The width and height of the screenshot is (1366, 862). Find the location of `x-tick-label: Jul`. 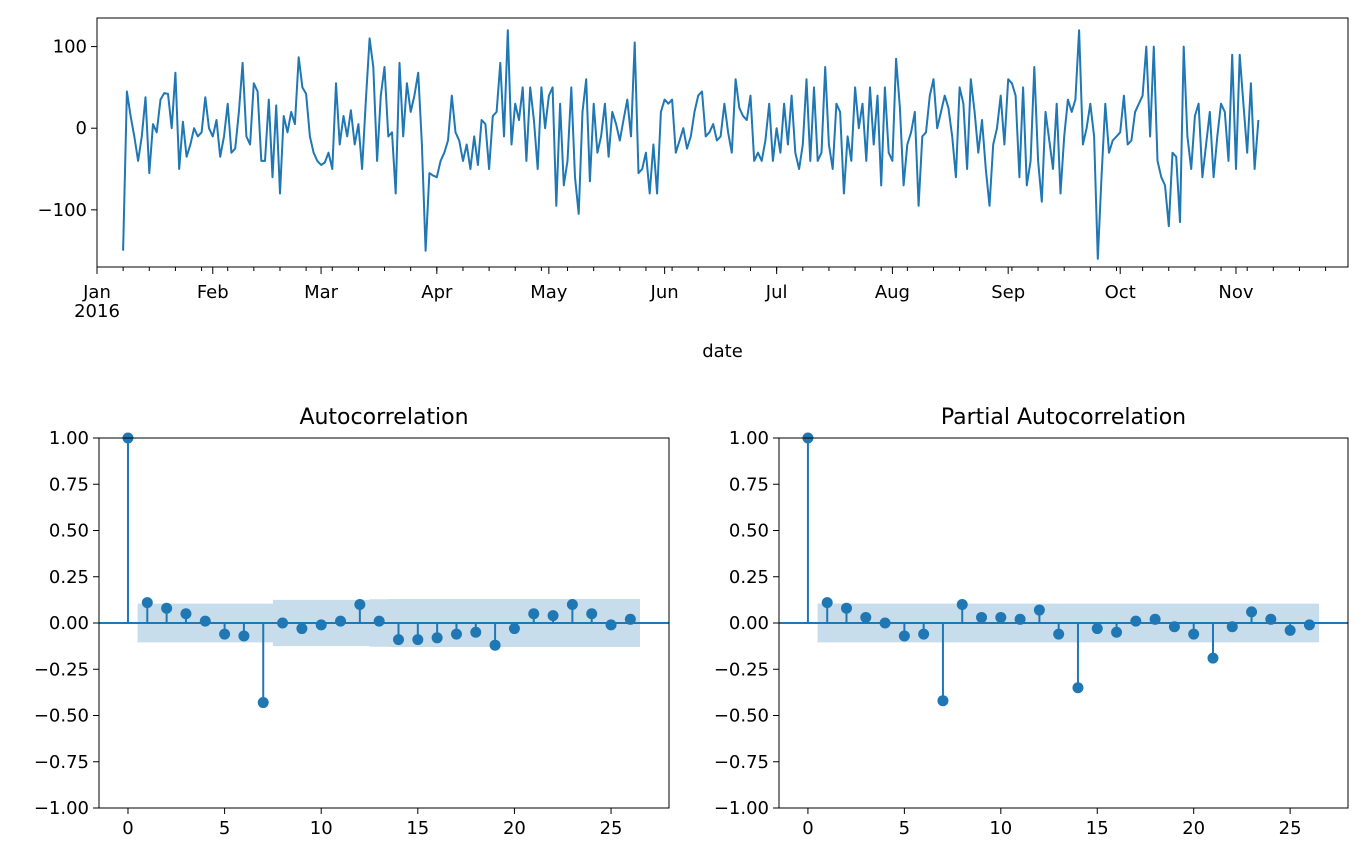

x-tick-label: Jul is located at coordinates (776, 292).